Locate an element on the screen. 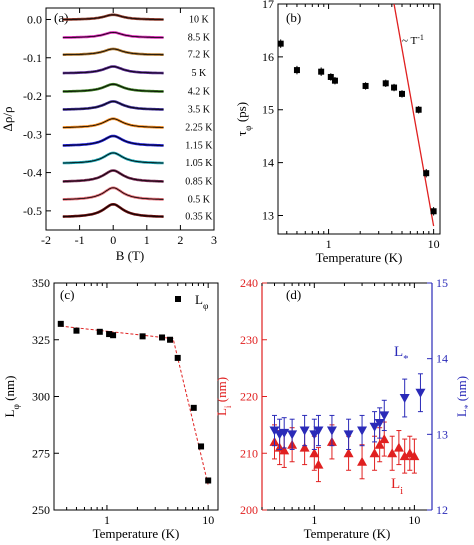 This screenshot has height=545, width=474. panel-a-y-tick-label: -0.3 is located at coordinates (32, 134).